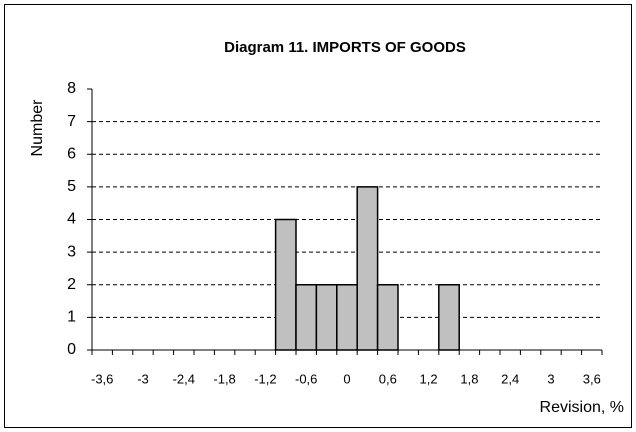 The width and height of the screenshot is (636, 432). I want to click on y-tick-label: 8, so click(71, 88).